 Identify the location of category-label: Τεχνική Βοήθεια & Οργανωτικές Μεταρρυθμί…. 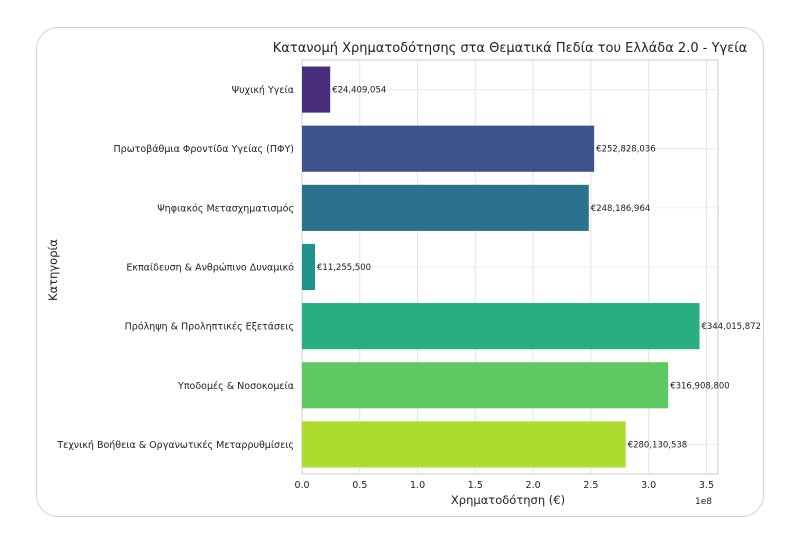
(175, 445).